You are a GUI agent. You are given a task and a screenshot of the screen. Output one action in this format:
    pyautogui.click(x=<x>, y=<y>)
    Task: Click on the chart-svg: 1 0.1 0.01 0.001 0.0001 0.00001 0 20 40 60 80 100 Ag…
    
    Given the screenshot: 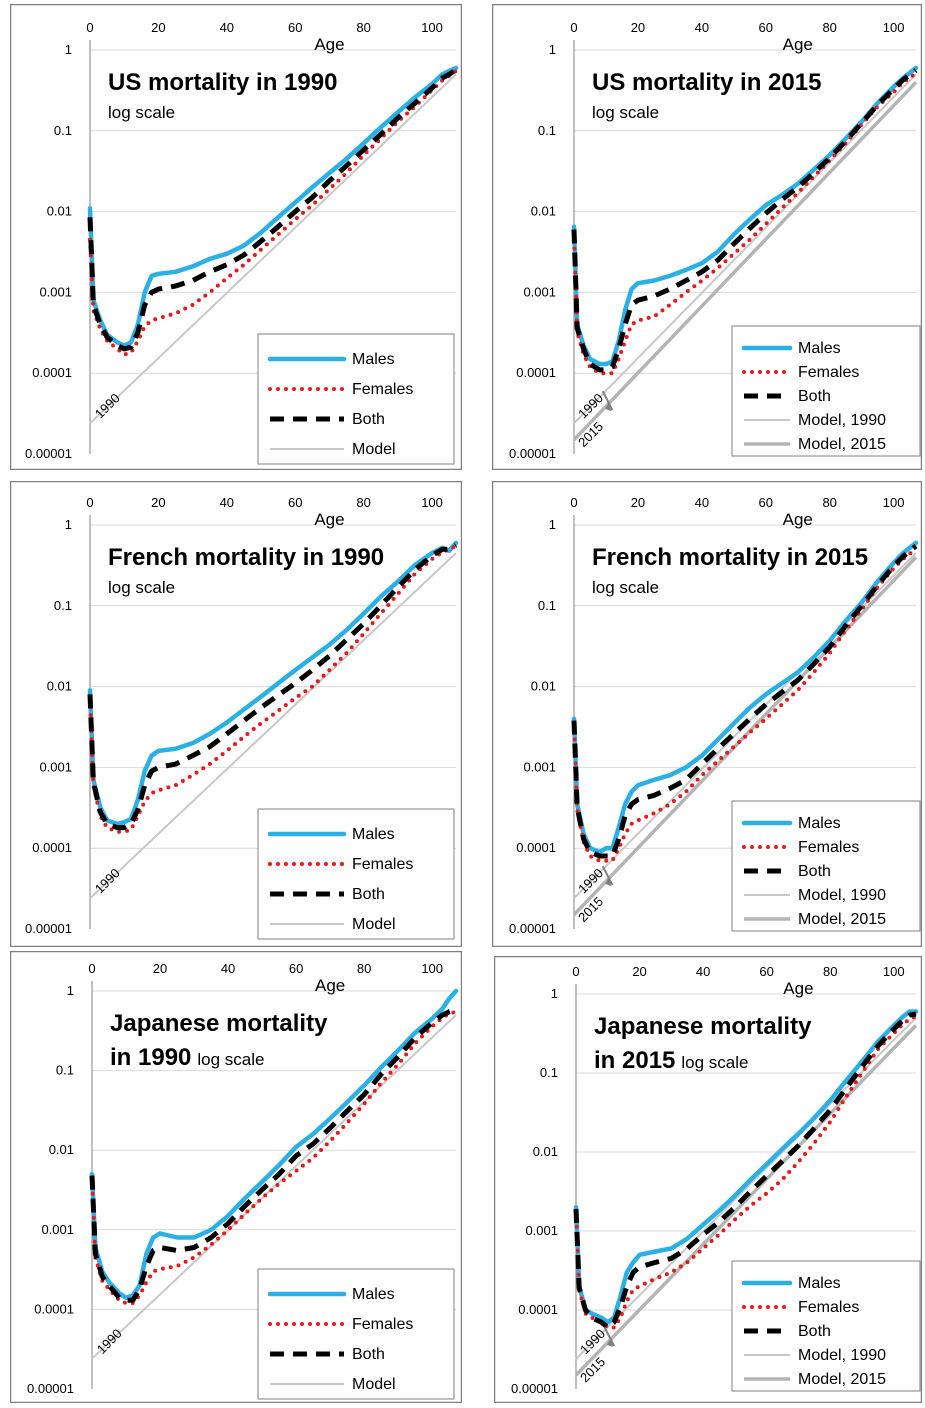 What is the action you would take?
    pyautogui.click(x=708, y=1179)
    